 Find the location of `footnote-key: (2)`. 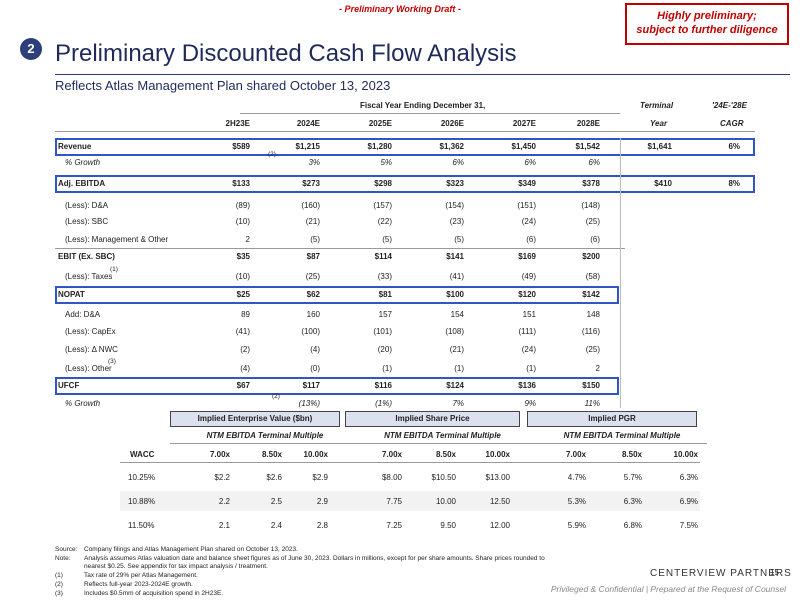

footnote-key: (2) is located at coordinates (59, 584).